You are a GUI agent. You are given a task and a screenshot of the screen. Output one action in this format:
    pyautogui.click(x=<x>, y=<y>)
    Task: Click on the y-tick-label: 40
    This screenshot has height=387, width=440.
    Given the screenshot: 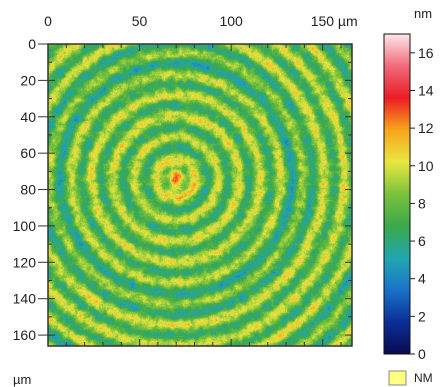 What is the action you would take?
    pyautogui.click(x=28, y=117)
    